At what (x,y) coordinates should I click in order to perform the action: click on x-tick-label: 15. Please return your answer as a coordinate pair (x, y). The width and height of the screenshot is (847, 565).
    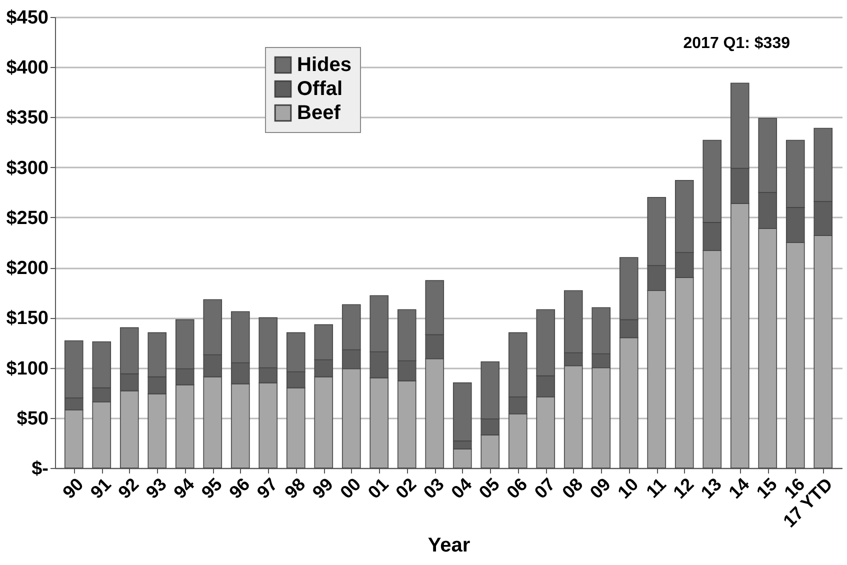
    Looking at the image, I should click on (766, 488).